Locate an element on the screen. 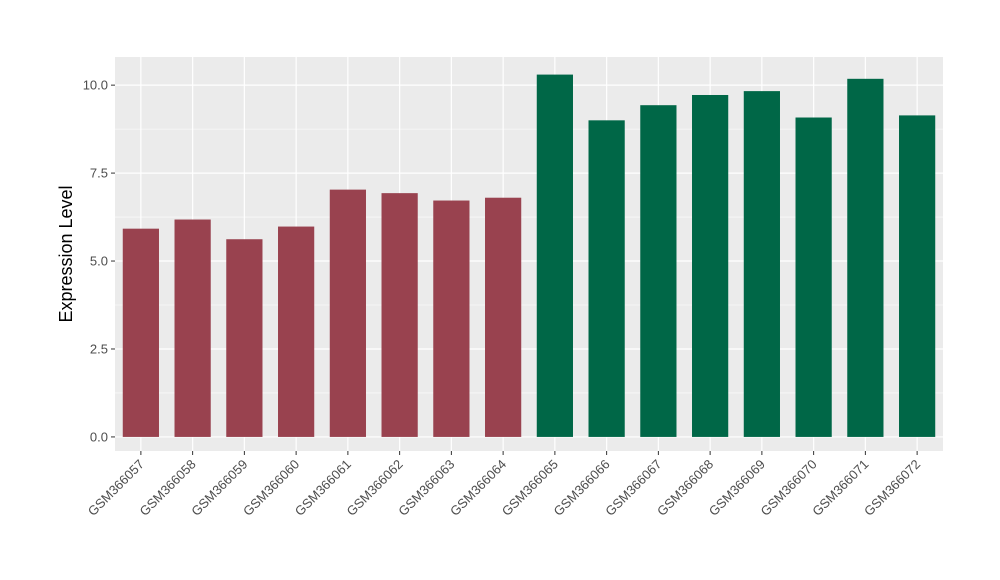 The image size is (1000, 580). bar-gsm366057 is located at coordinates (140, 332).